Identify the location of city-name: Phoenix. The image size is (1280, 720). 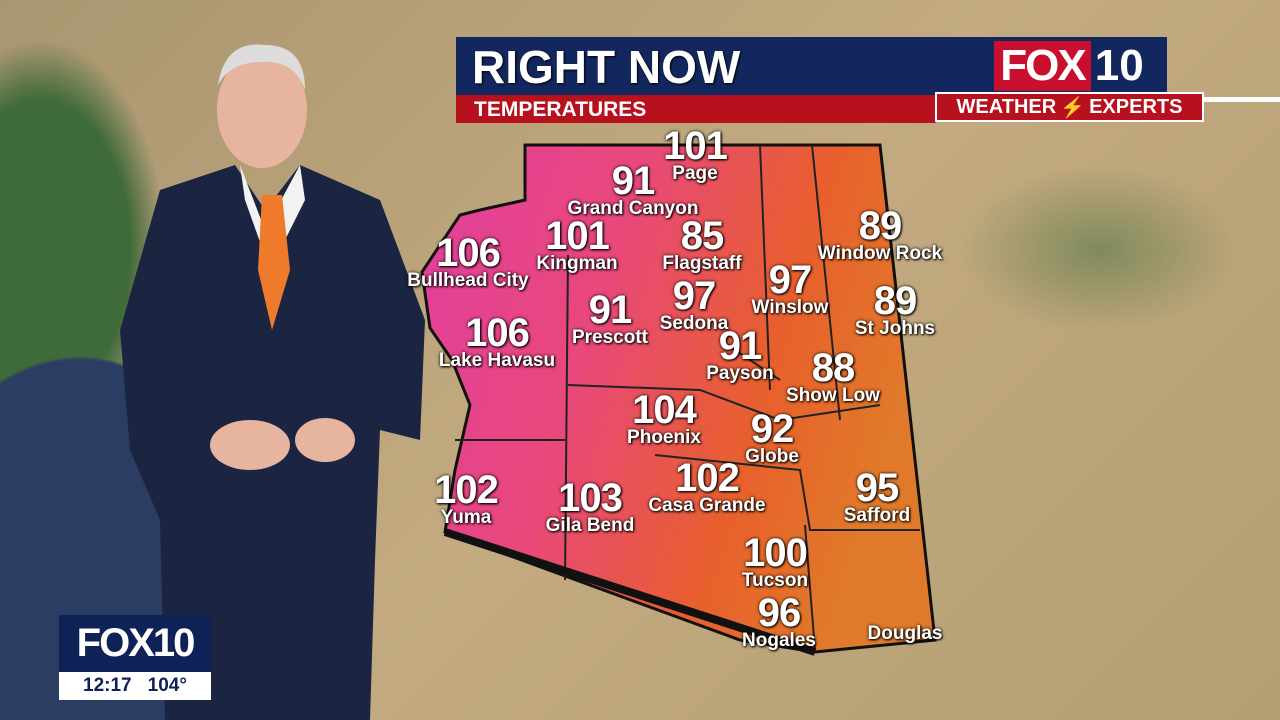
(664, 437).